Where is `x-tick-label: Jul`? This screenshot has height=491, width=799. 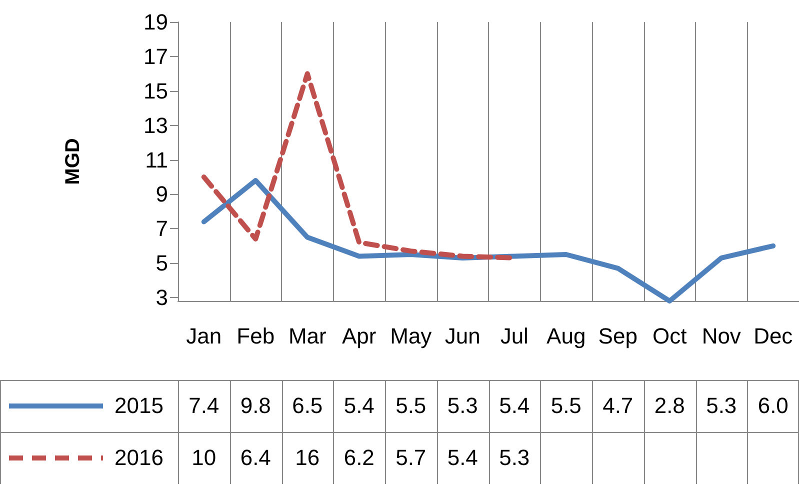 x-tick-label: Jul is located at coordinates (514, 336).